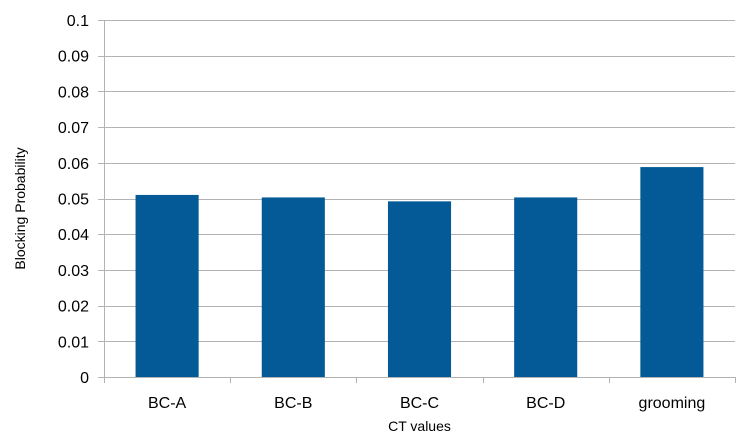  Describe the element at coordinates (293, 403) in the screenshot. I see `x-tick-label: BC-B` at that location.